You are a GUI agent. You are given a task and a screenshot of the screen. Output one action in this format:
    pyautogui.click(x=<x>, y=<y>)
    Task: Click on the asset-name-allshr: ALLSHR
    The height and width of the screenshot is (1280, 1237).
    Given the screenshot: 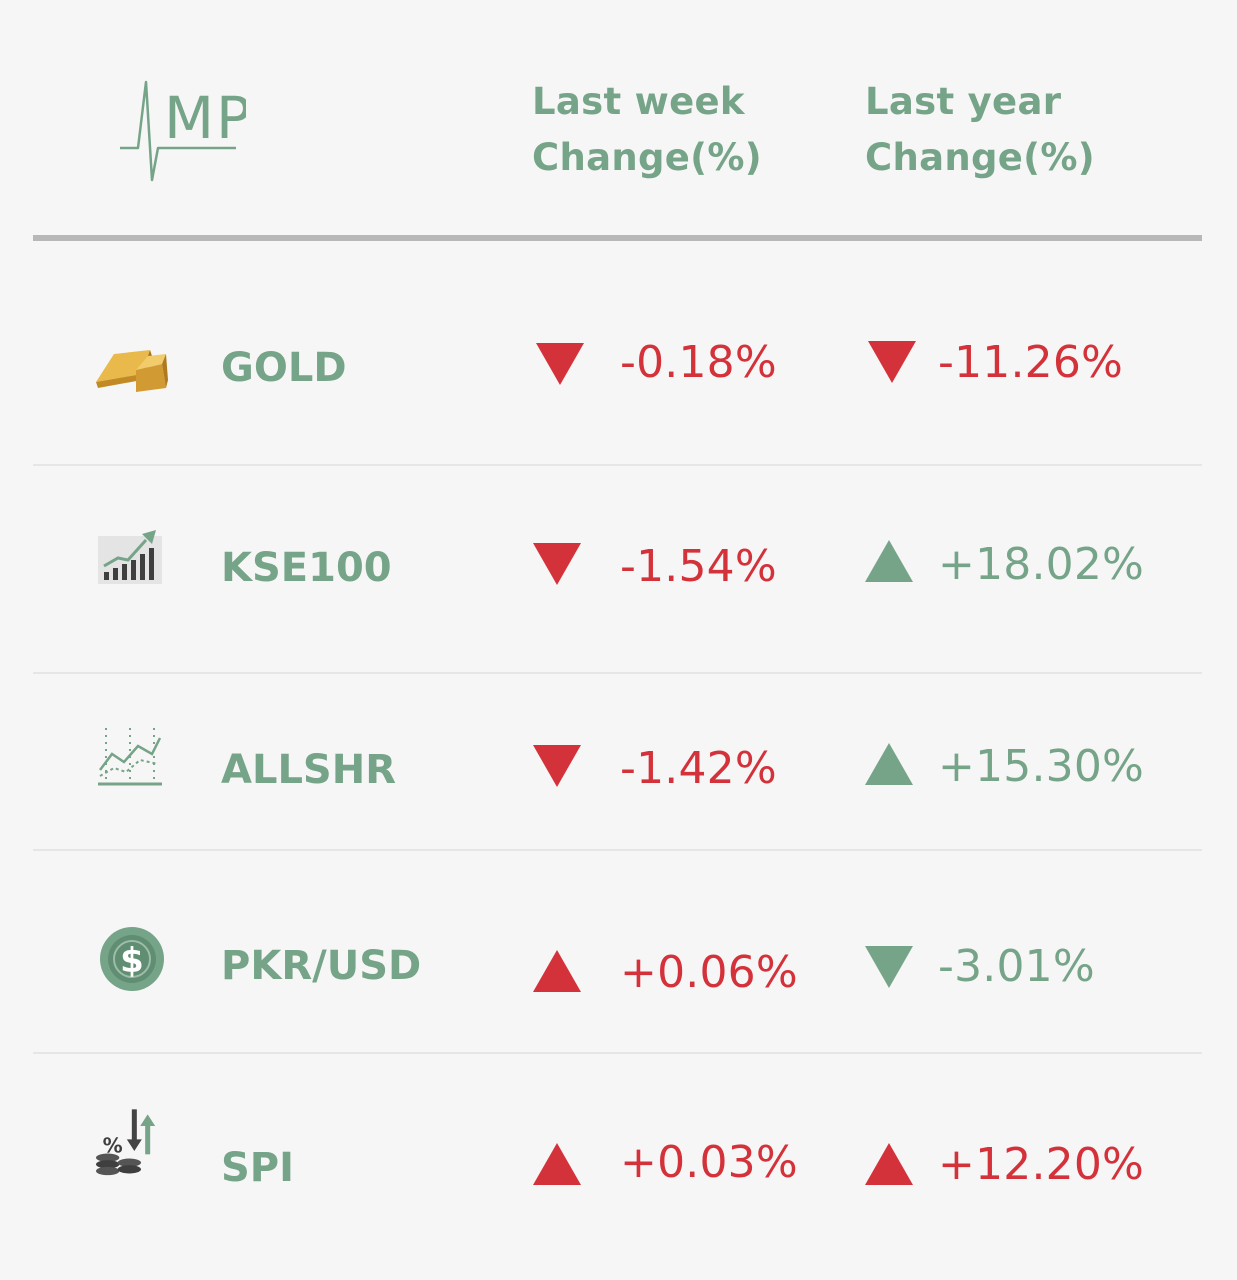 What is the action you would take?
    pyautogui.click(x=309, y=770)
    